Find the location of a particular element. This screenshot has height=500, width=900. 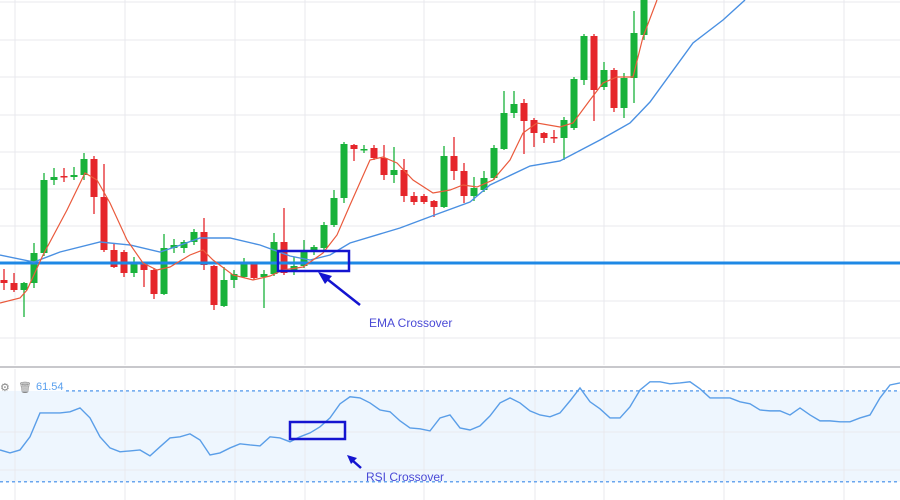

rsi-crossover-label: RSI Crossover is located at coordinates (405, 477).